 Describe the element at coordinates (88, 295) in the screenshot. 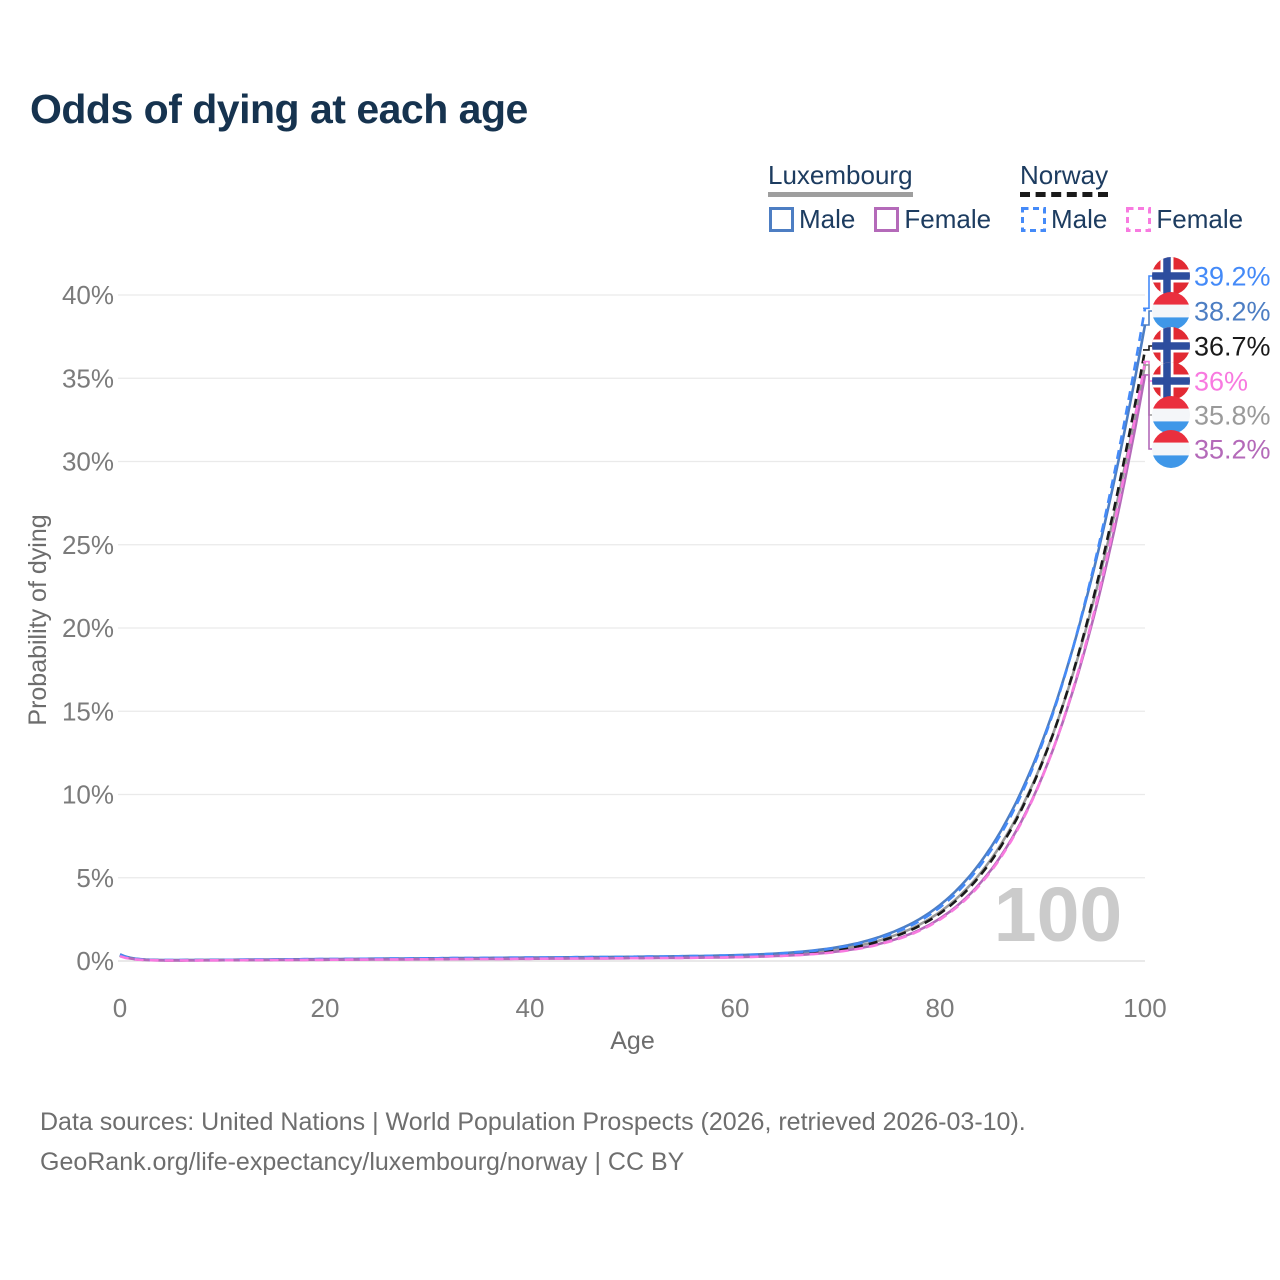

I see `y-tick-label: 40%` at that location.